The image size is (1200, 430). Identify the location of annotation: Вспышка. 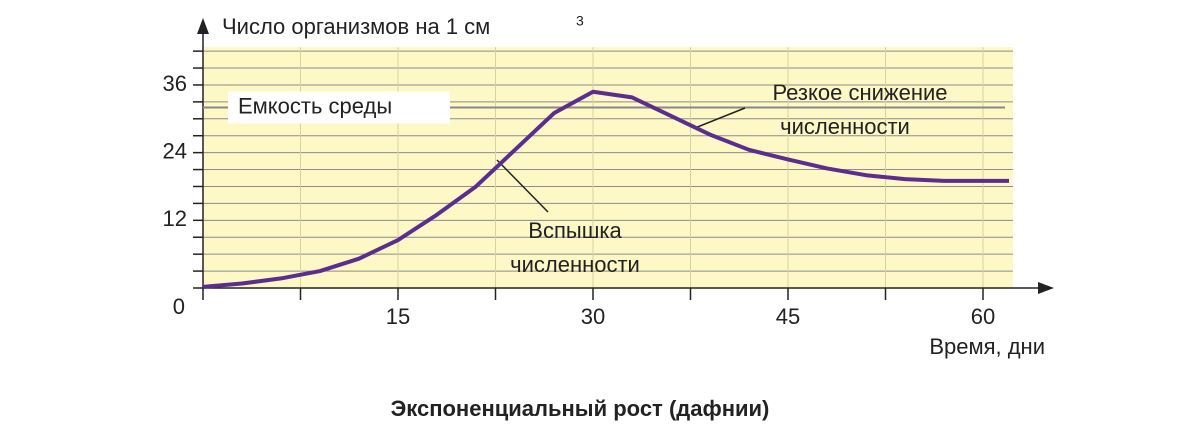
(575, 230).